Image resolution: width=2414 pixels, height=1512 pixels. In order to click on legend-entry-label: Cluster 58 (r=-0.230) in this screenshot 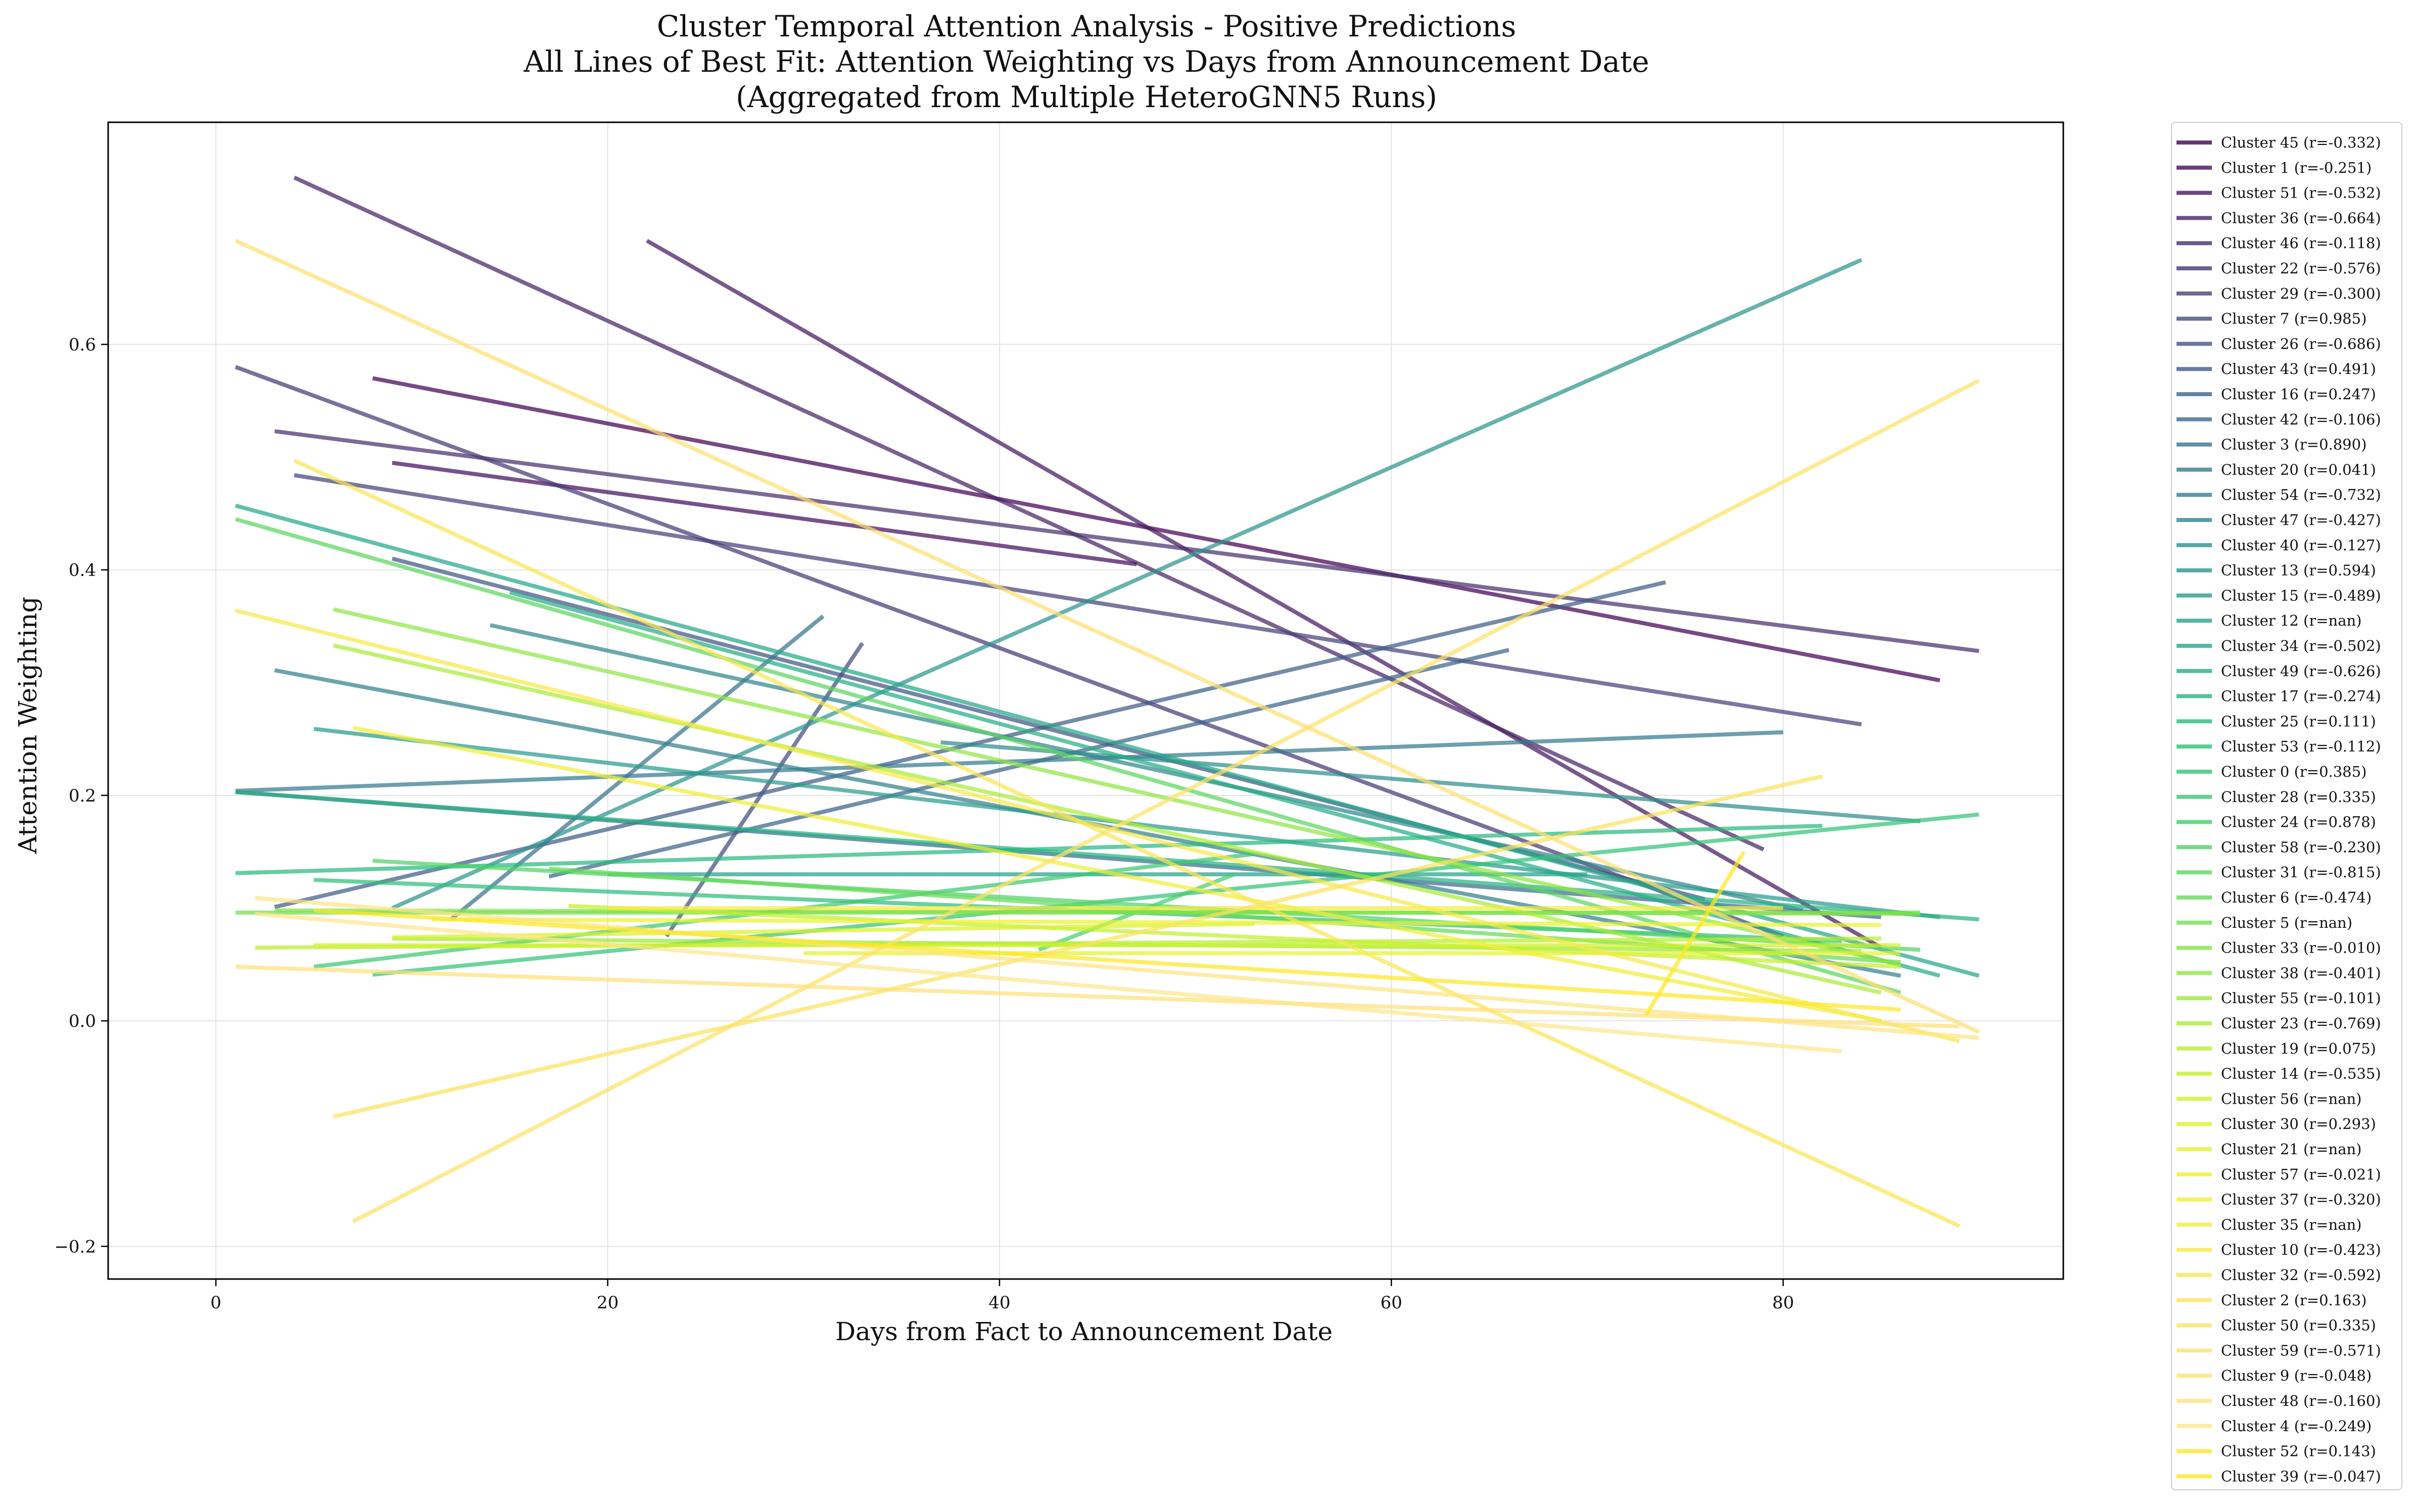, I will do `click(2301, 847)`.